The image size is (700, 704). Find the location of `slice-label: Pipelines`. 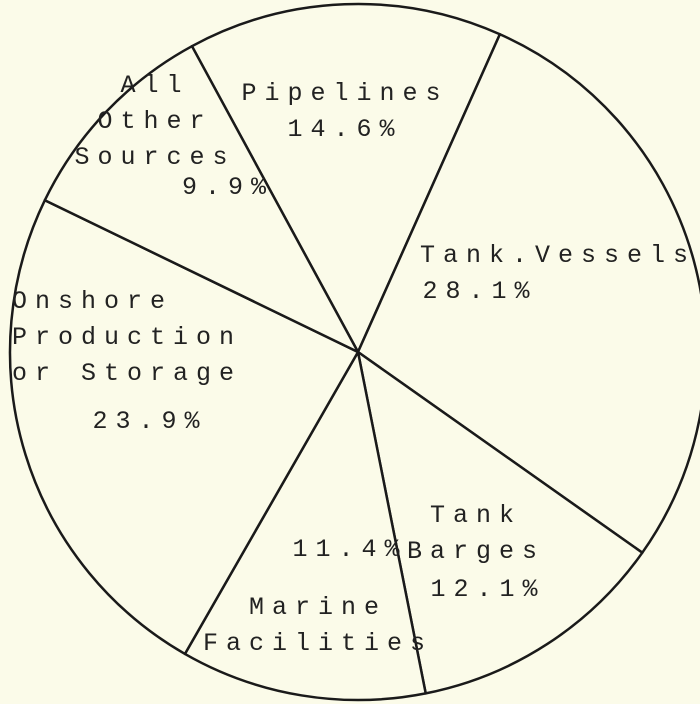

slice-label: Pipelines is located at coordinates (344, 93).